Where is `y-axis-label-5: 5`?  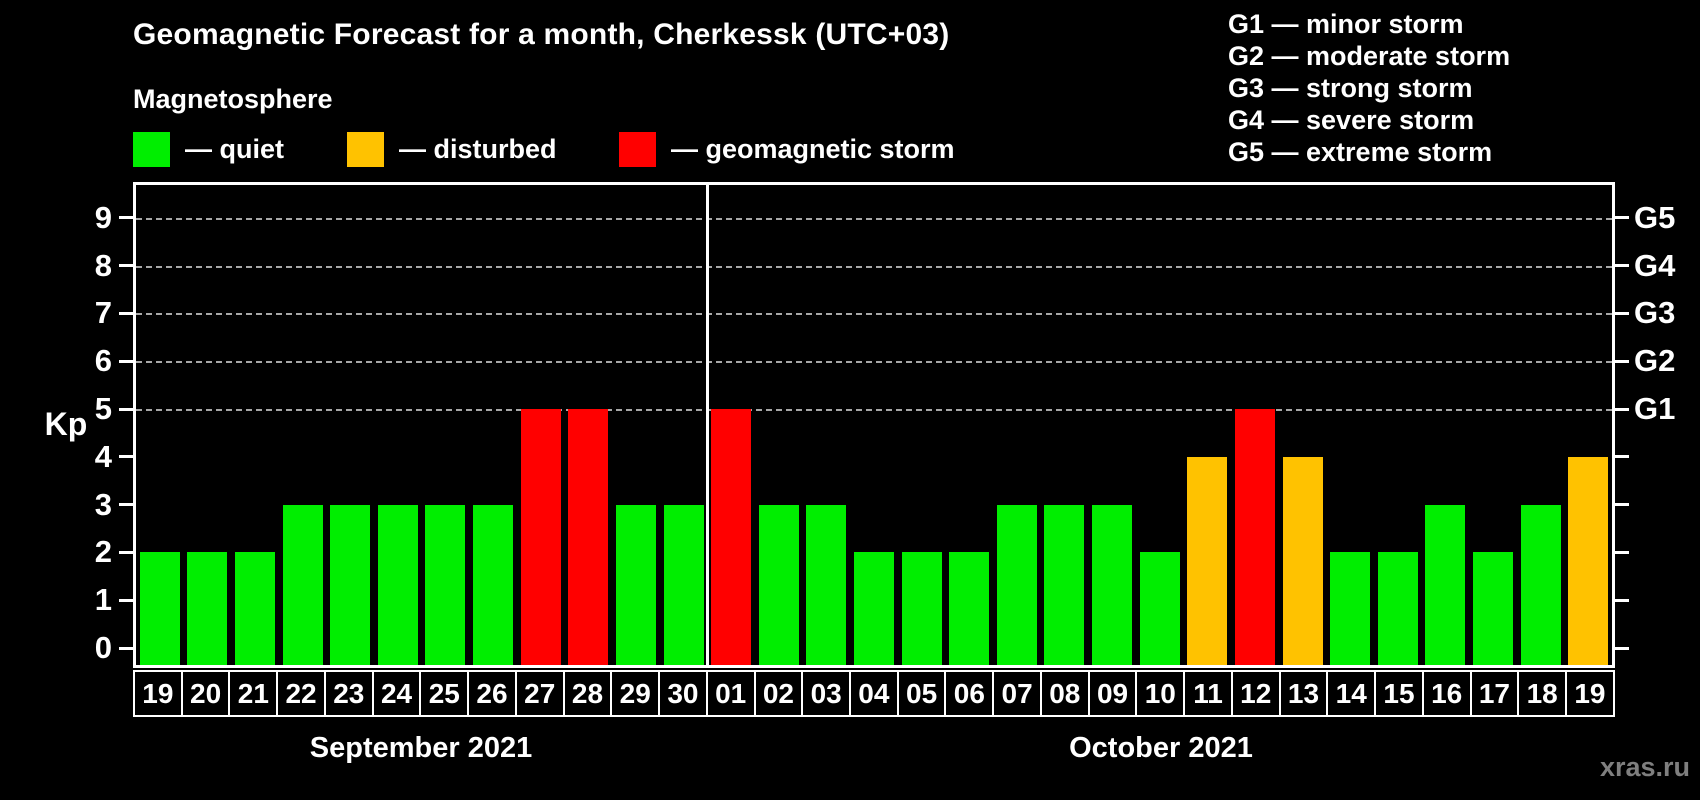
y-axis-label-5: 5 is located at coordinates (103, 408).